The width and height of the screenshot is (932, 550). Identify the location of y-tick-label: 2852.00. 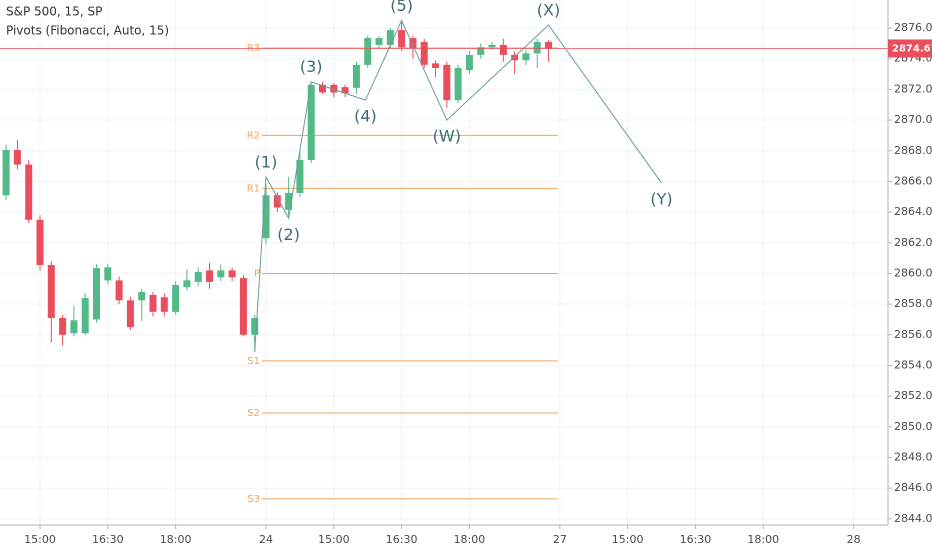
(913, 395).